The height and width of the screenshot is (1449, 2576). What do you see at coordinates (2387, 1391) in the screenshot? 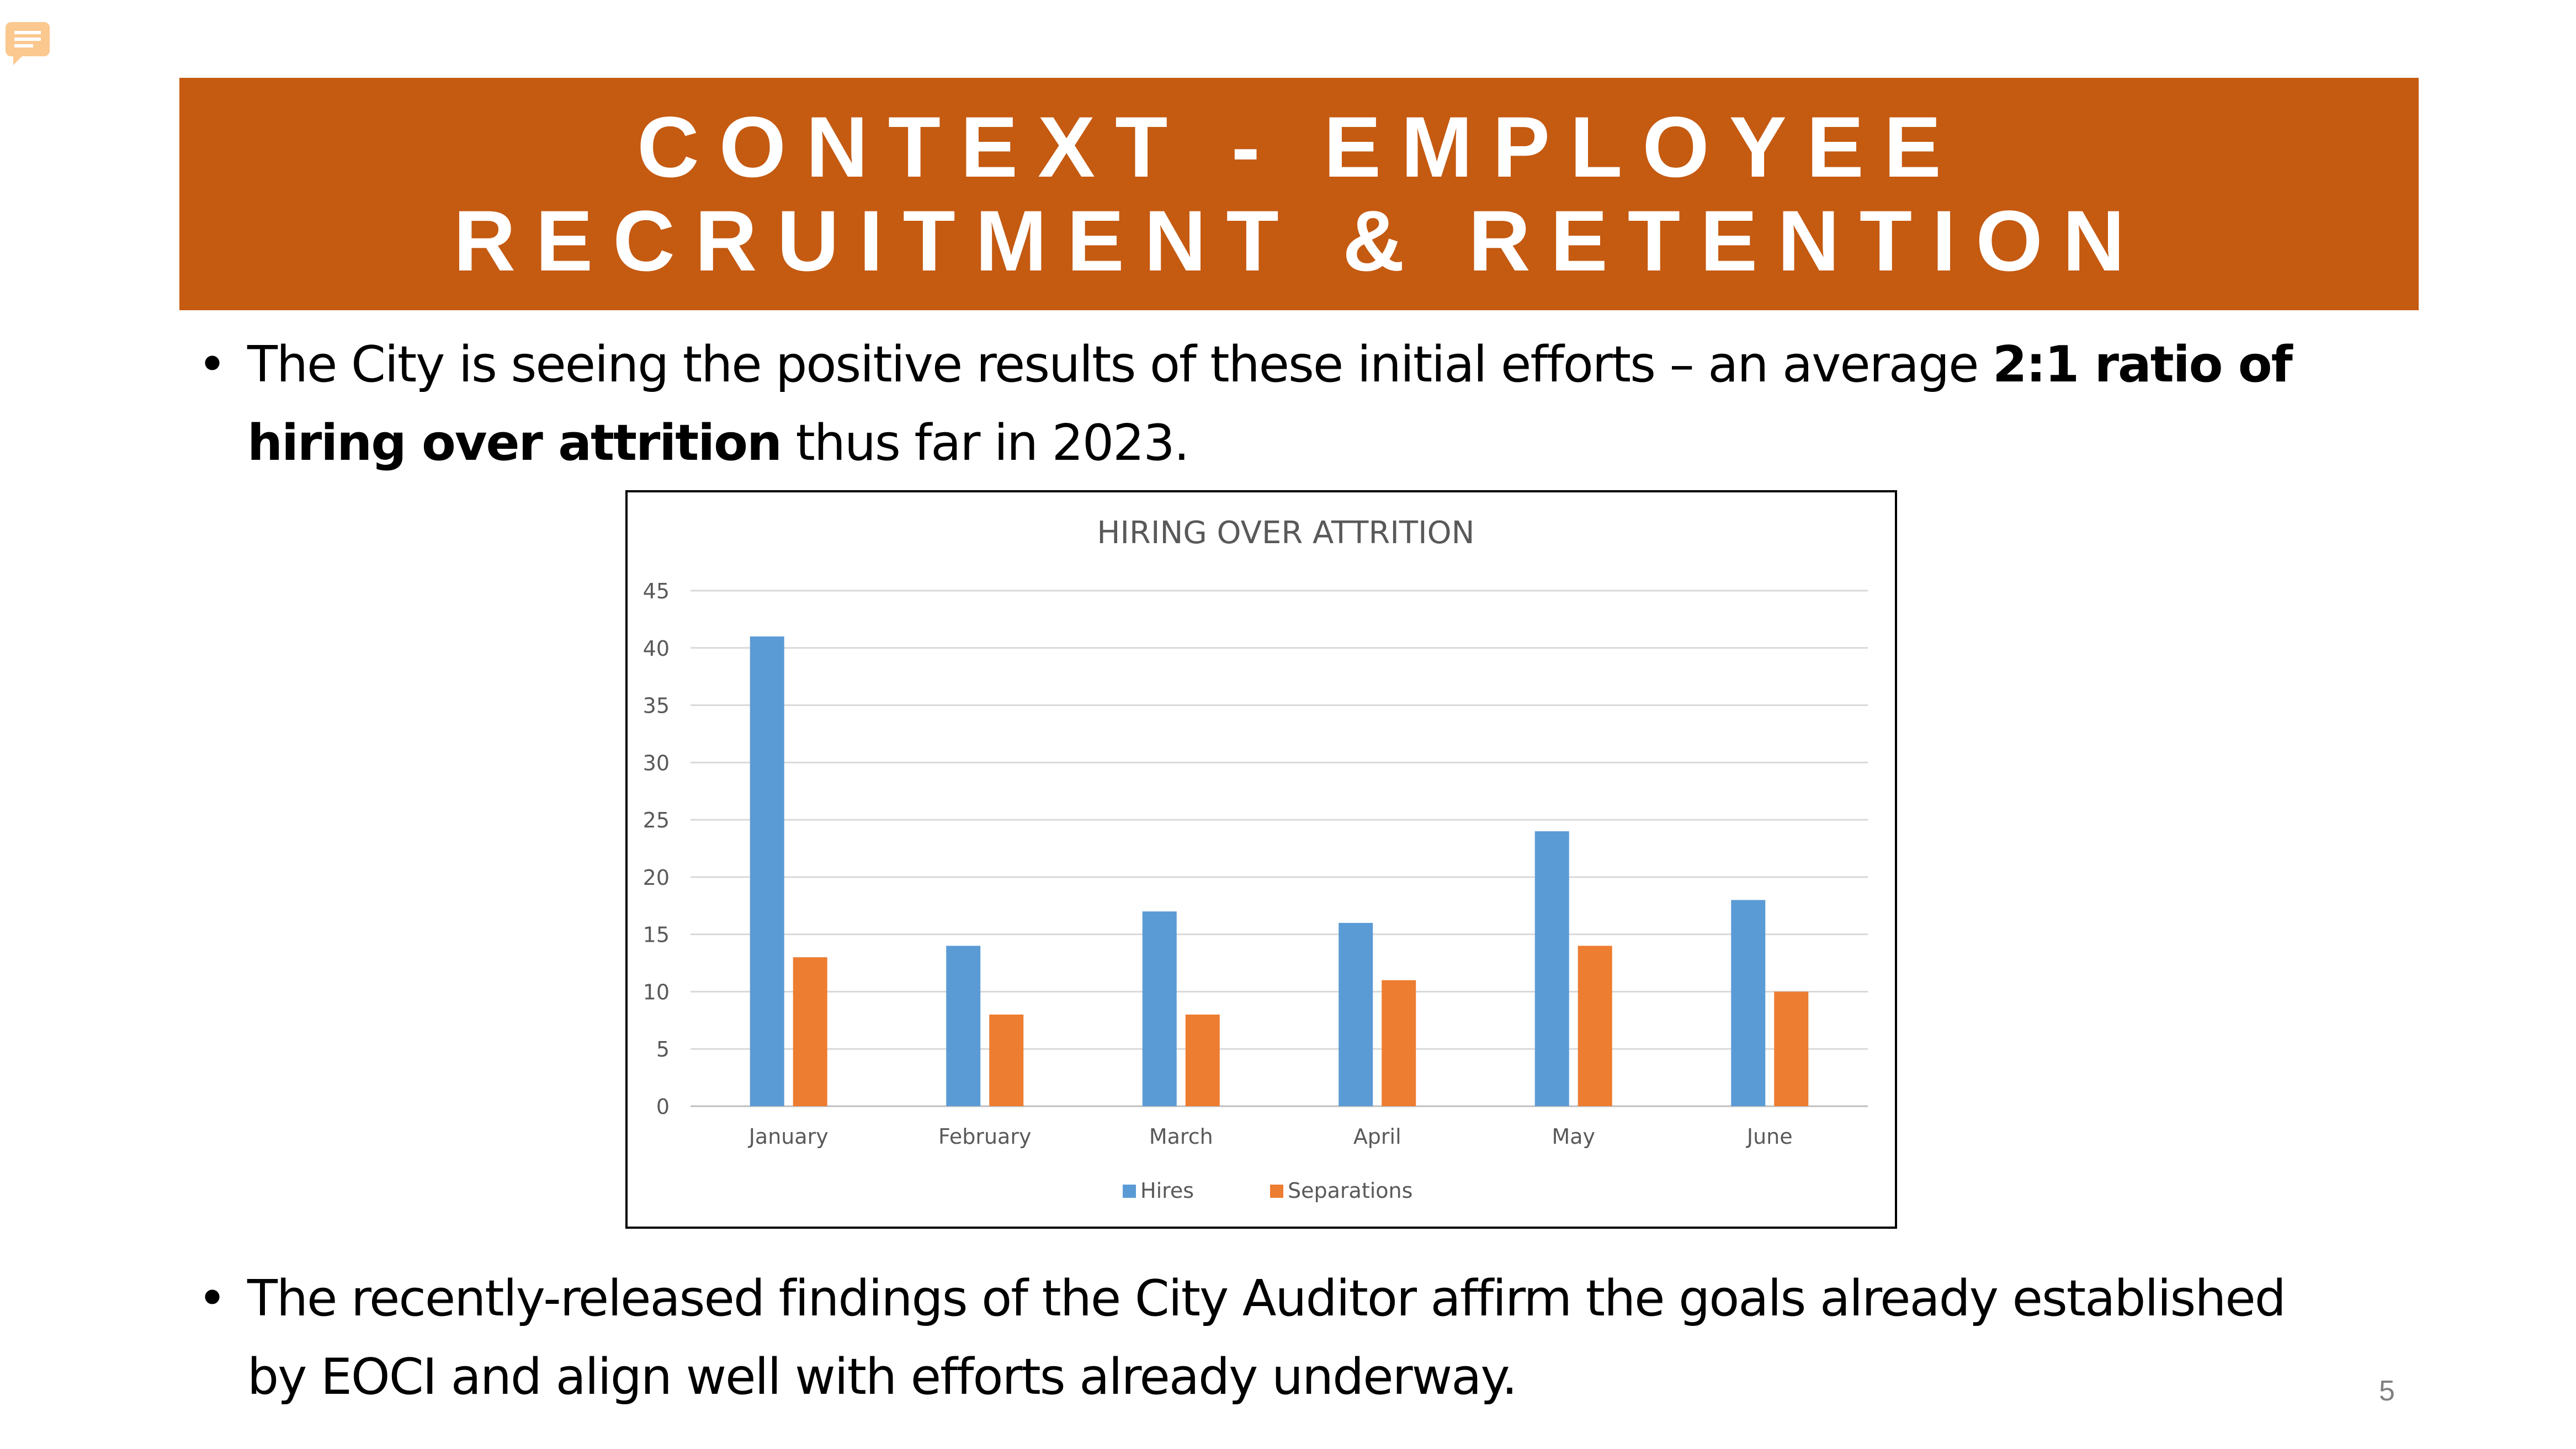
I see `page-number: 5` at bounding box center [2387, 1391].